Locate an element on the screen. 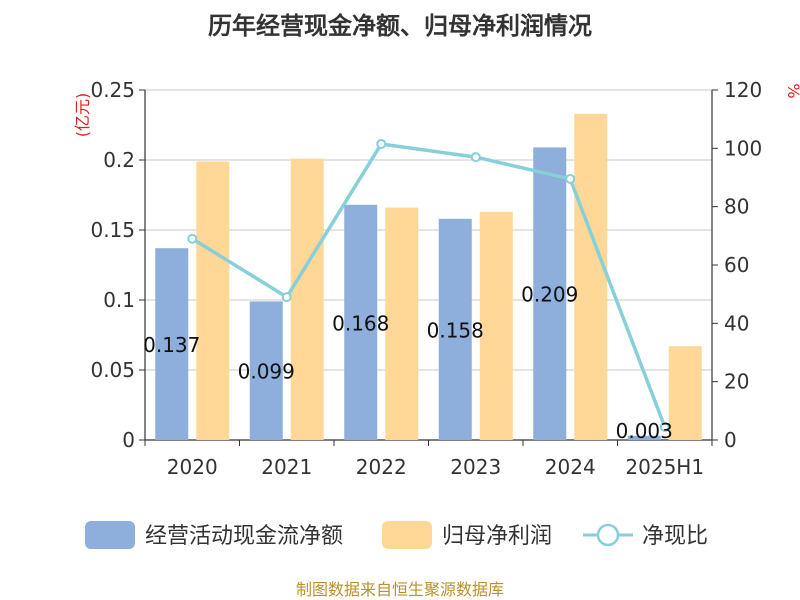 This screenshot has width=800, height=600. data-label: 0.168 is located at coordinates (360, 323).